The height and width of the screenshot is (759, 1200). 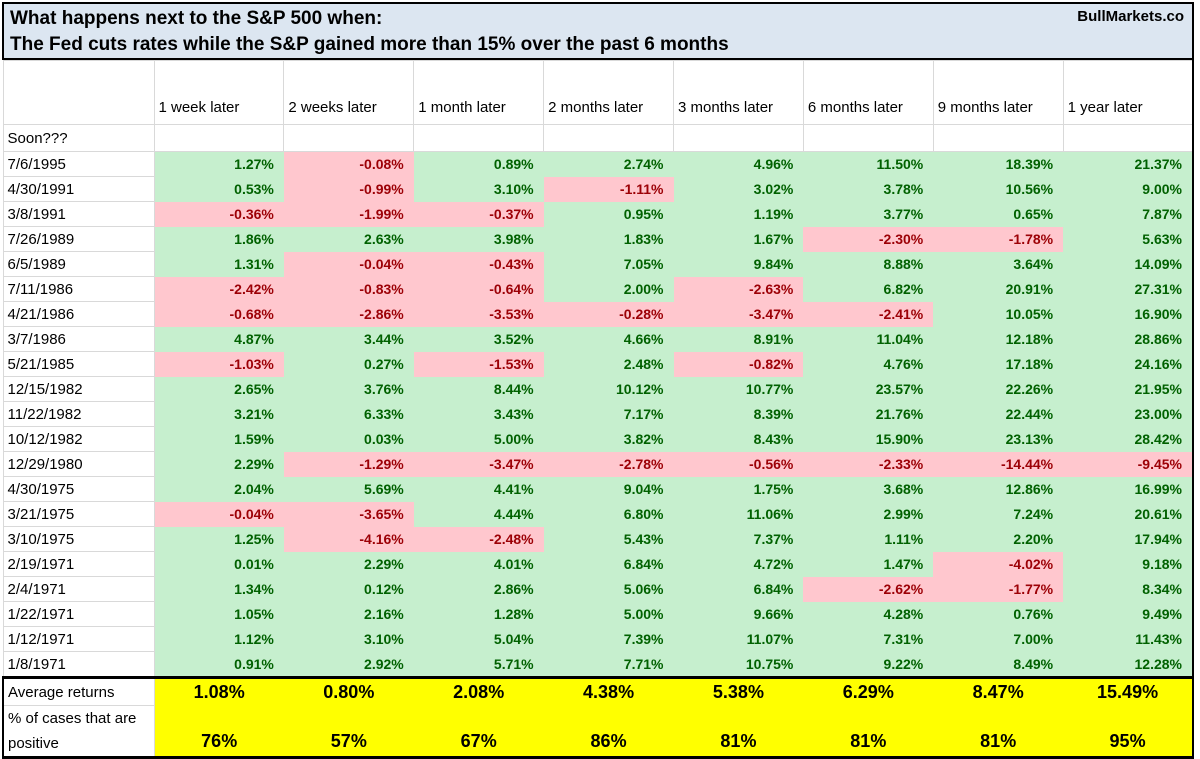 What do you see at coordinates (78, 439) in the screenshot?
I see `date-cell: 10/12/1982` at bounding box center [78, 439].